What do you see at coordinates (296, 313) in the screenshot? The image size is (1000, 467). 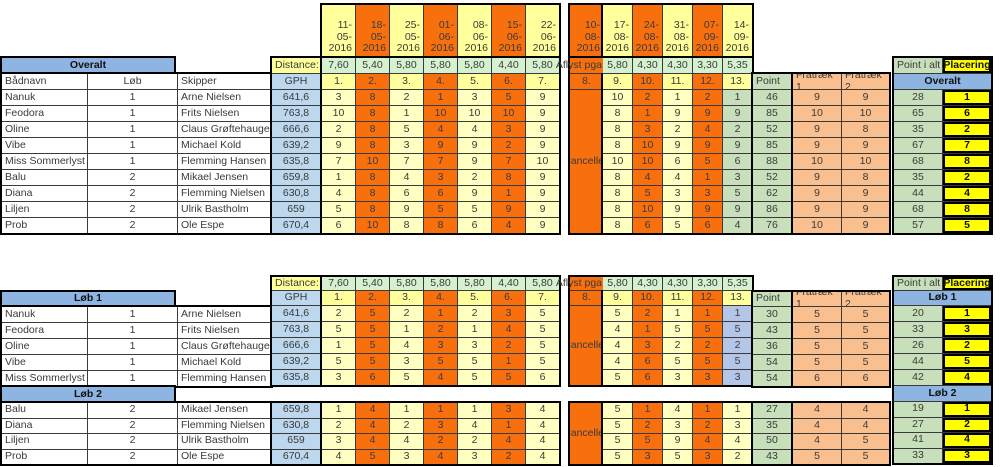 I see `gph-cell: 641,6` at bounding box center [296, 313].